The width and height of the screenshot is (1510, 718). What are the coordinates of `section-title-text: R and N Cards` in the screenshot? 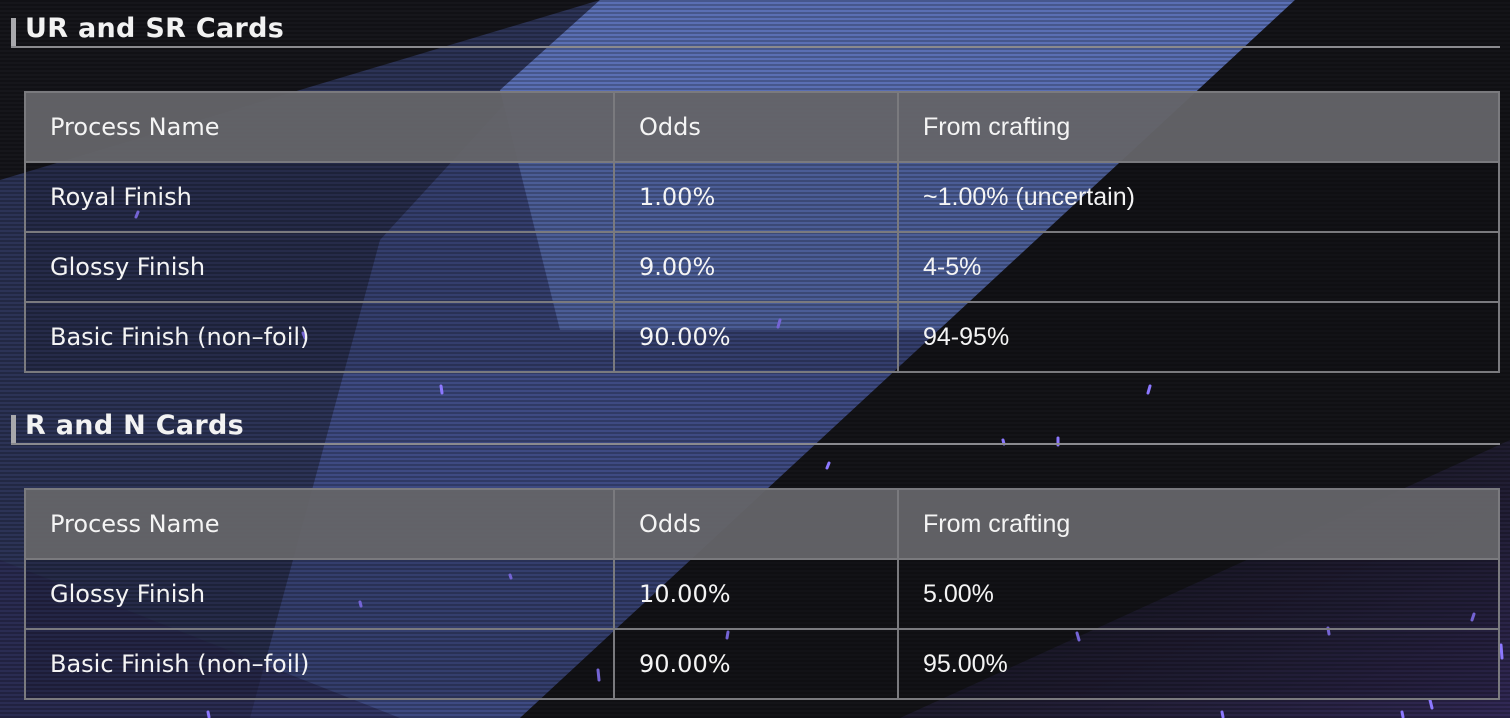 It's located at (135, 425).